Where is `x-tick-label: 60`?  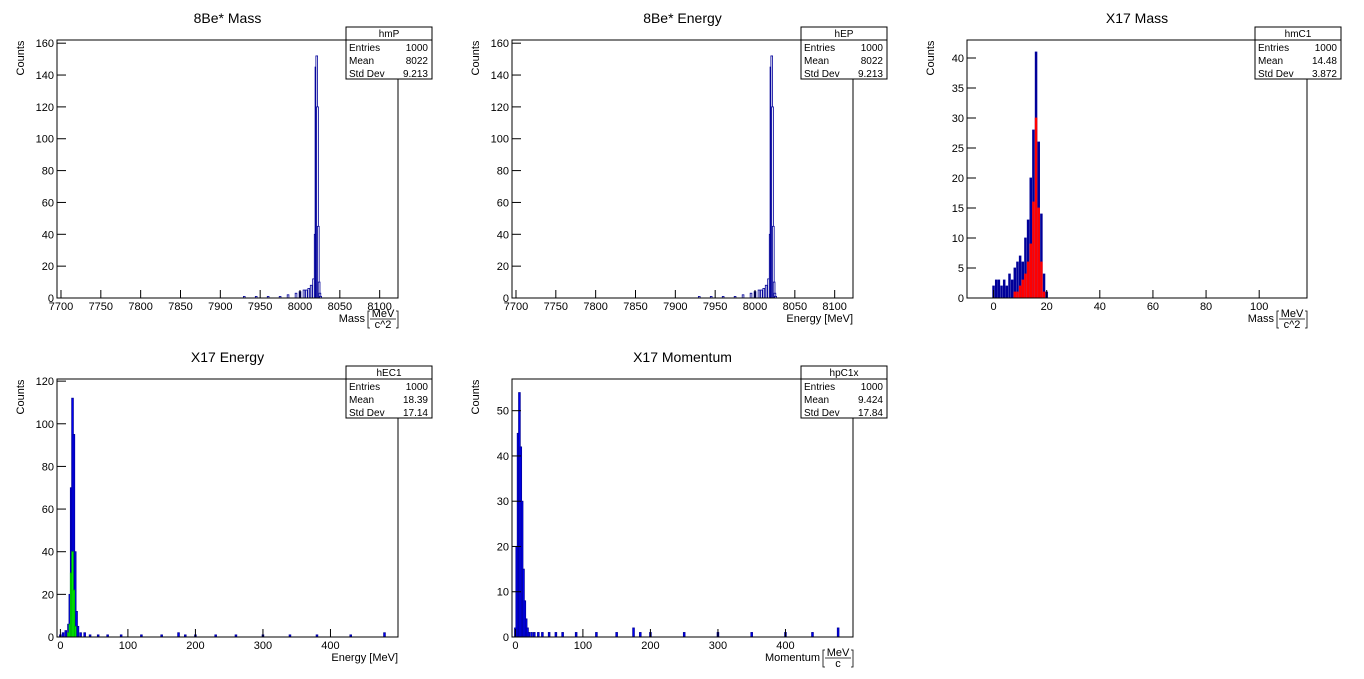 x-tick-label: 60 is located at coordinates (1153, 307).